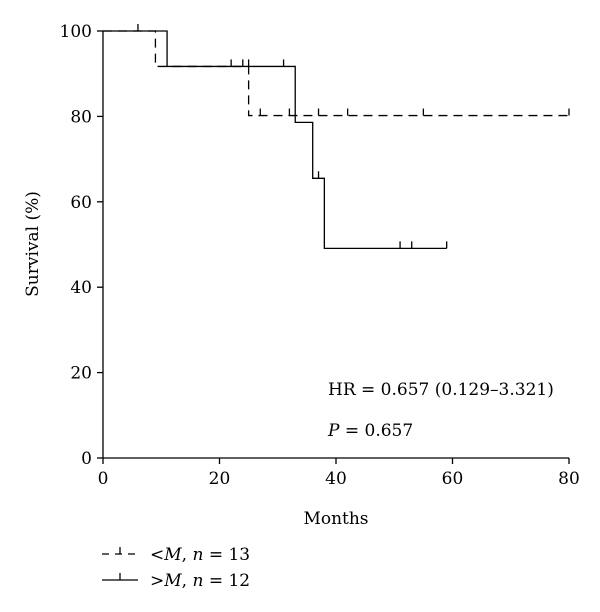  What do you see at coordinates (200, 555) in the screenshot?
I see `legend-label-below-m: <M, n = 13` at bounding box center [200, 555].